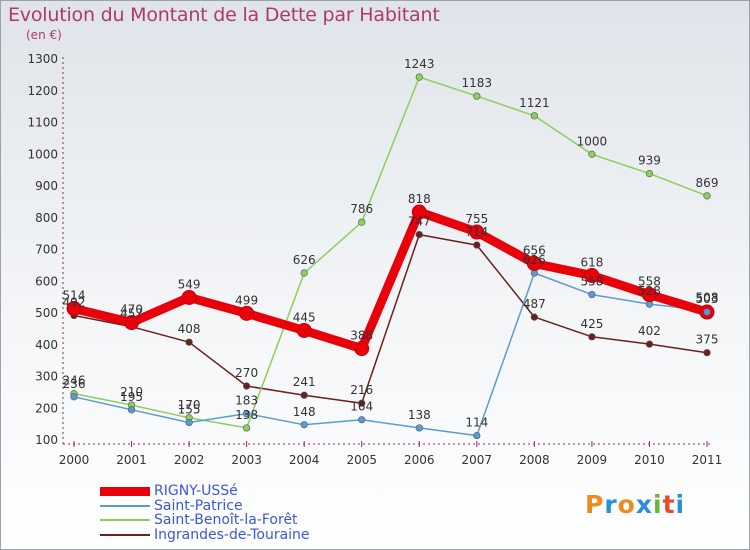 The width and height of the screenshot is (750, 550). Describe the element at coordinates (419, 222) in the screenshot. I see `data-label: 747` at that location.